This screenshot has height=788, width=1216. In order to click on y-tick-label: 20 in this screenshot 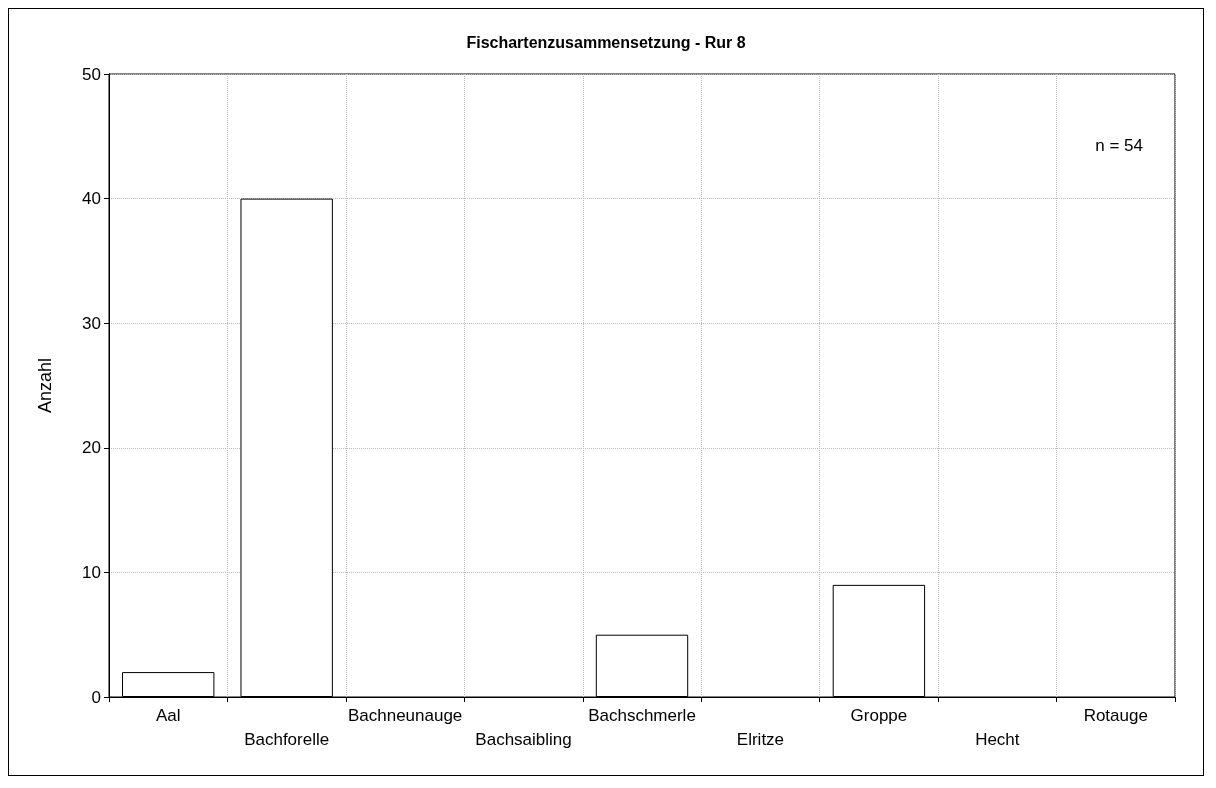, I will do `click(91, 448)`.